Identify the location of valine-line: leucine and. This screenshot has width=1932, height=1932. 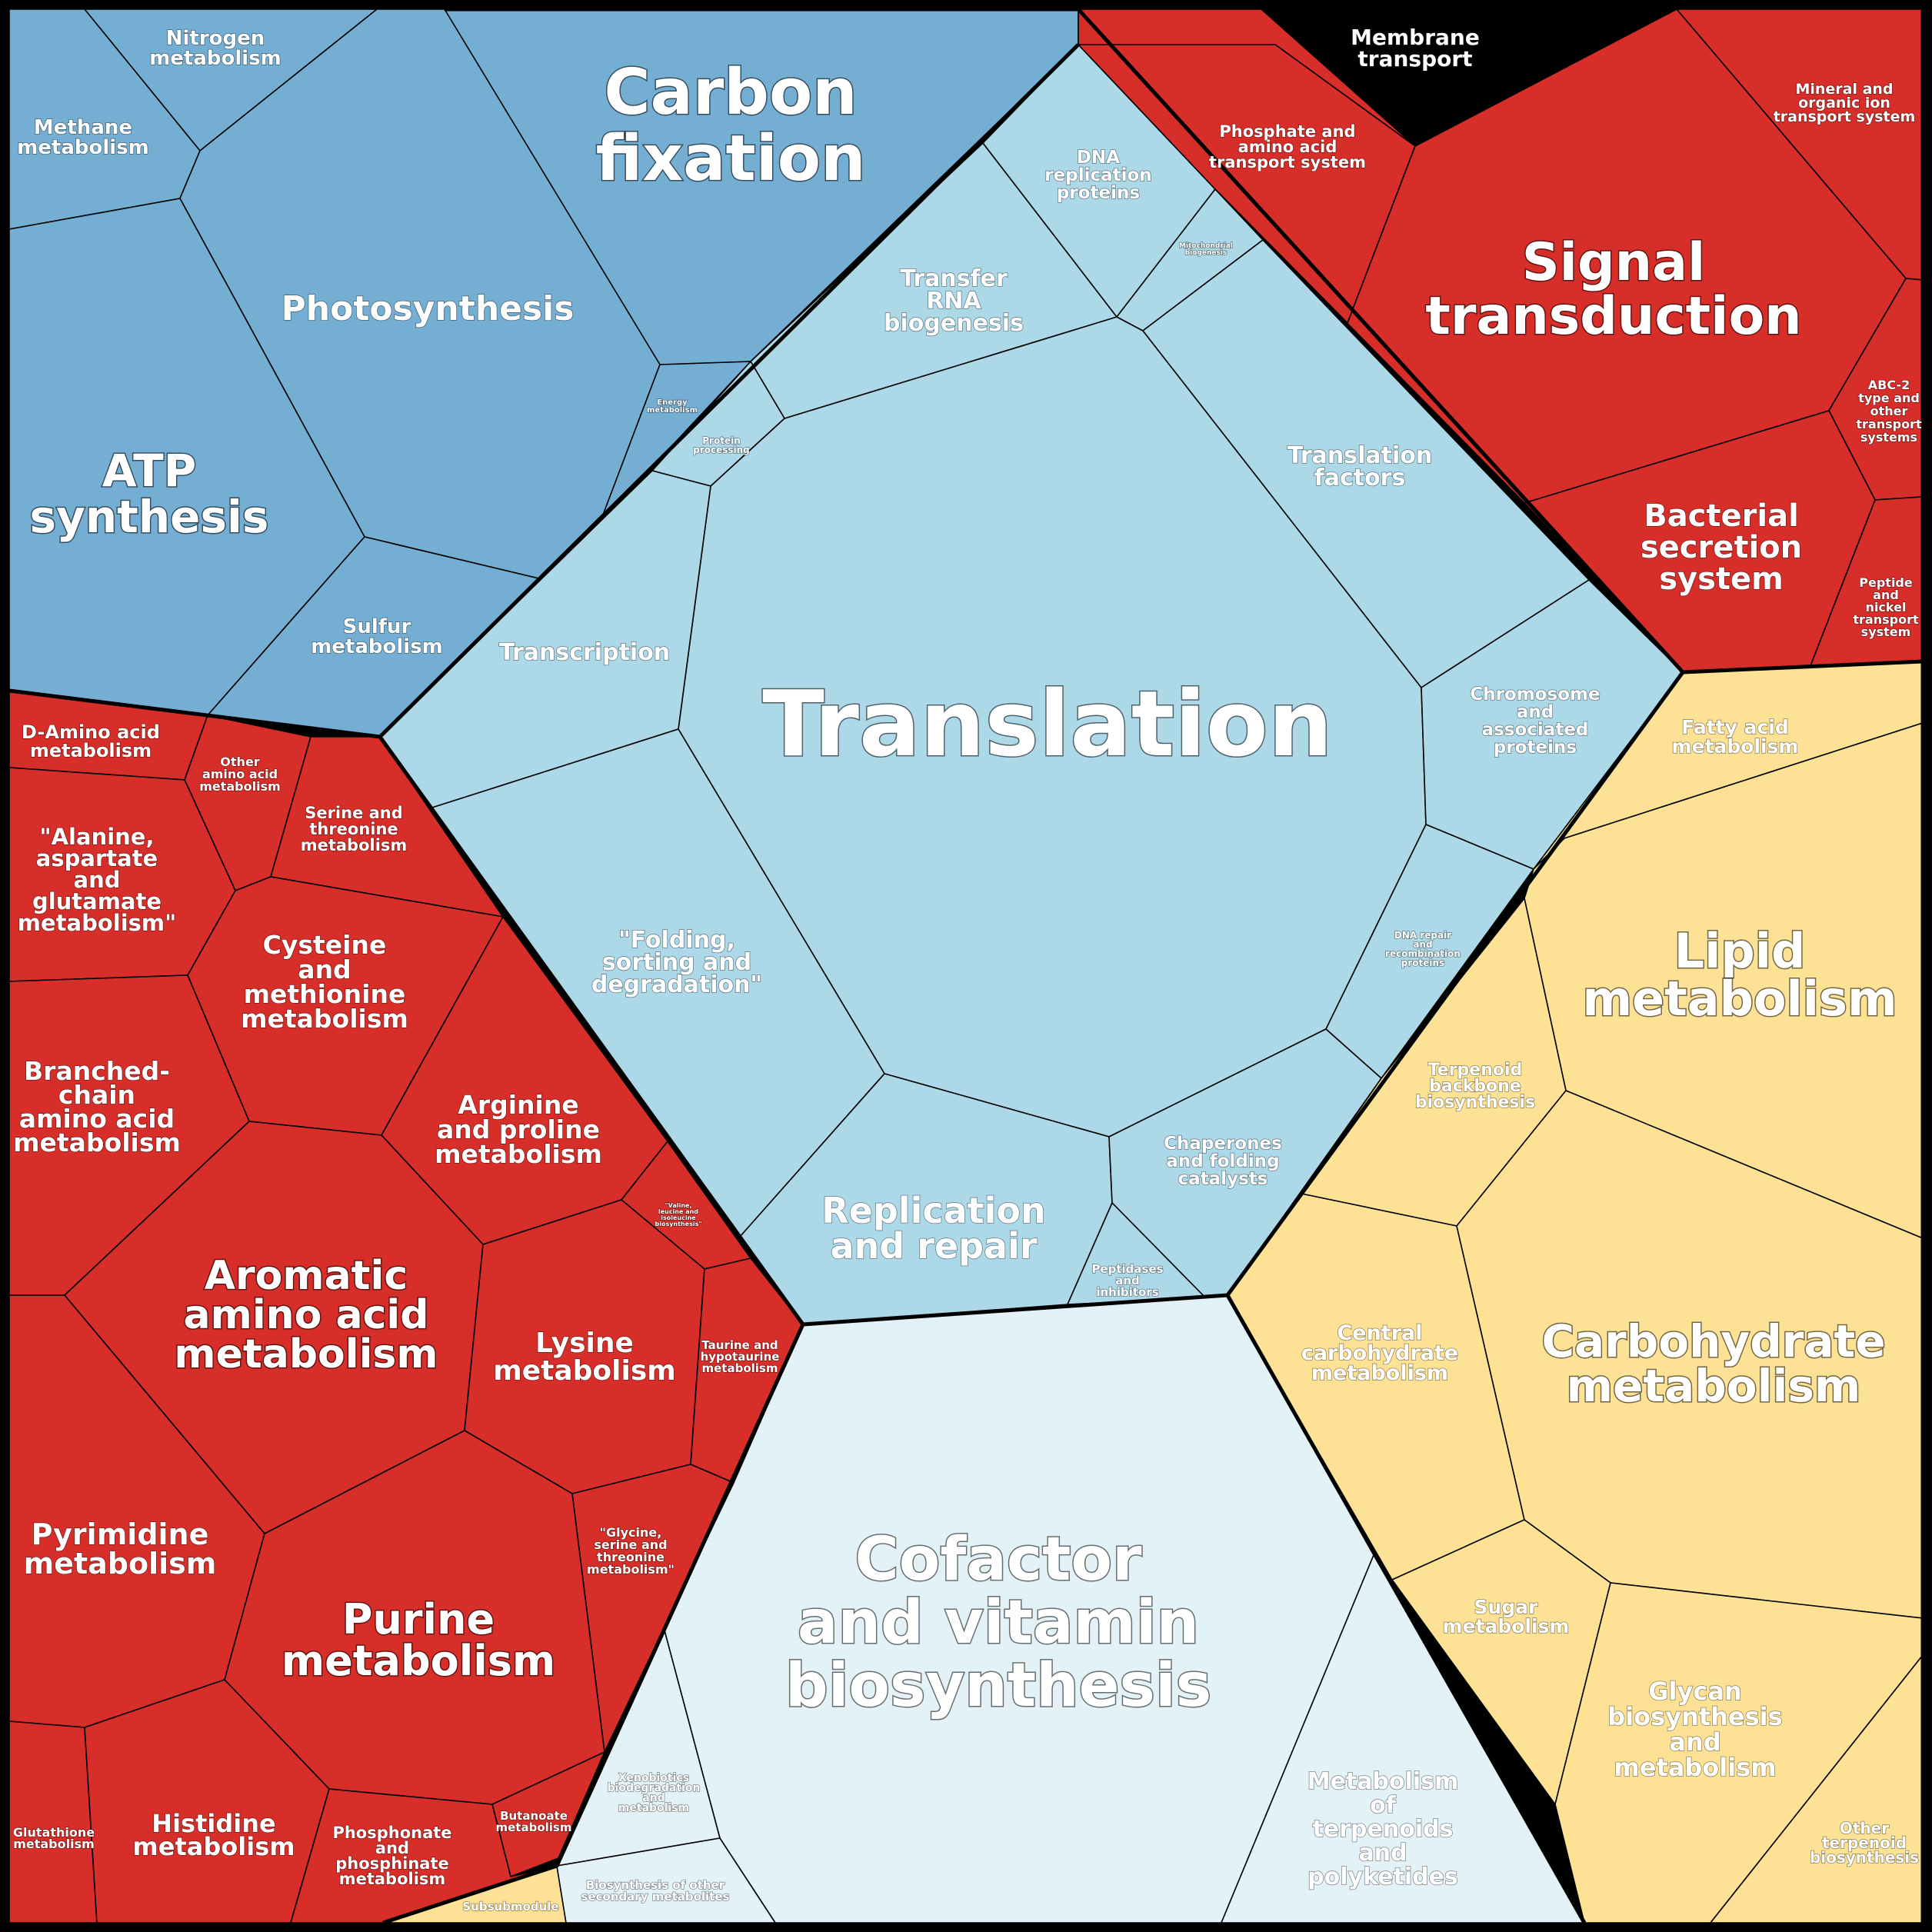
(678, 1211).